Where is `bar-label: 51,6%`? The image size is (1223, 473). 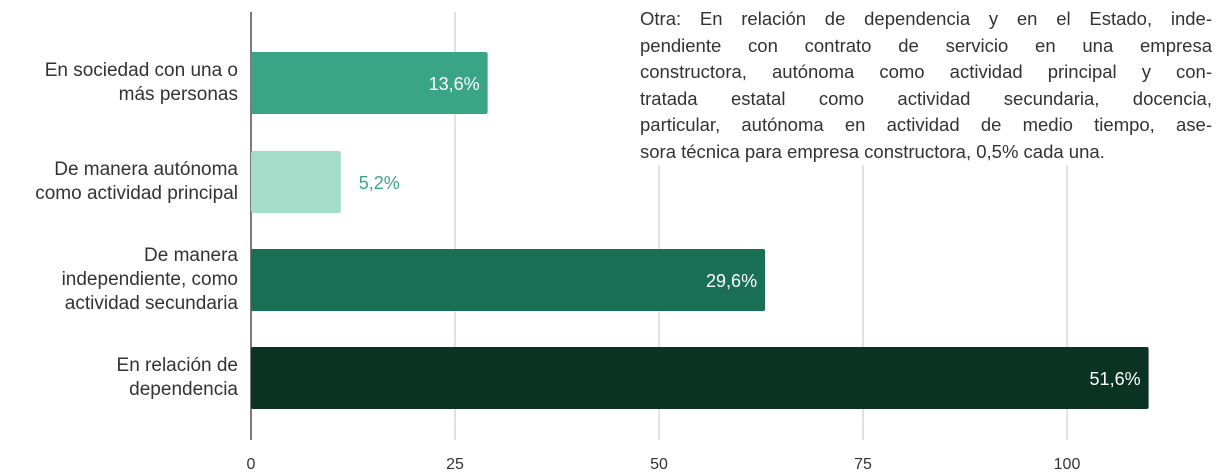
bar-label: 51,6% is located at coordinates (1115, 379).